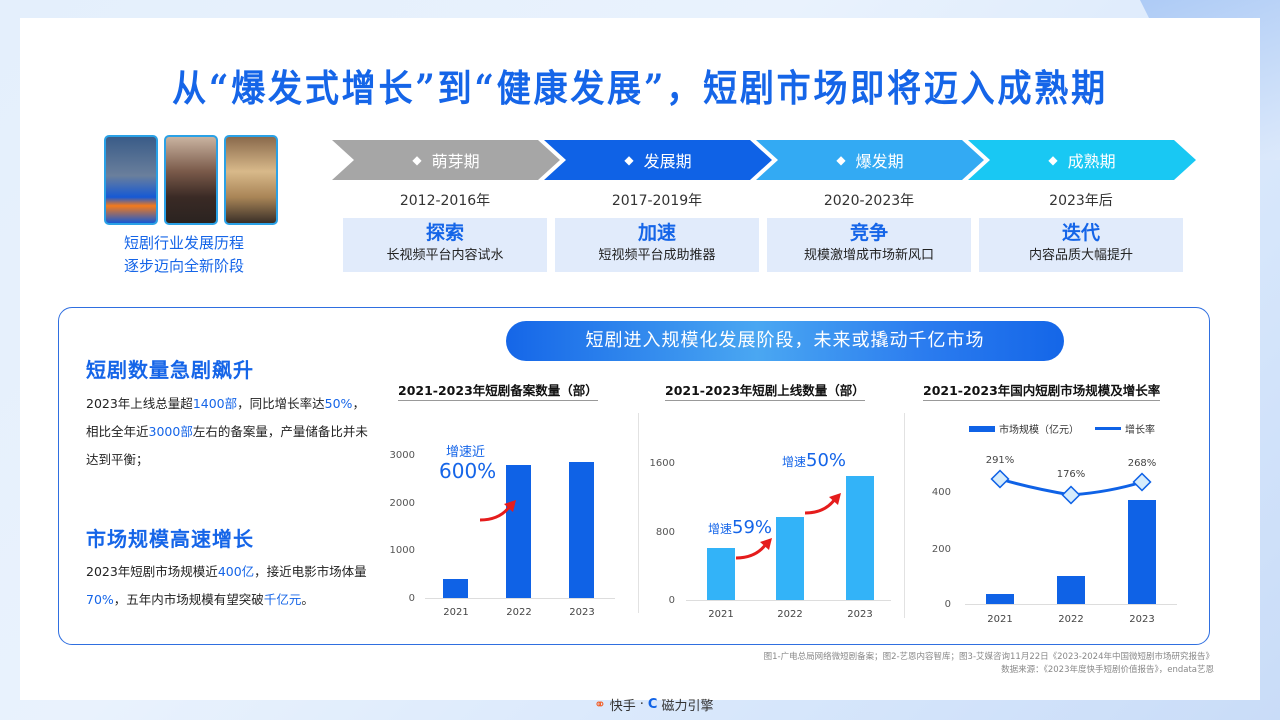  I want to click on highlight: 400亿, so click(236, 571).